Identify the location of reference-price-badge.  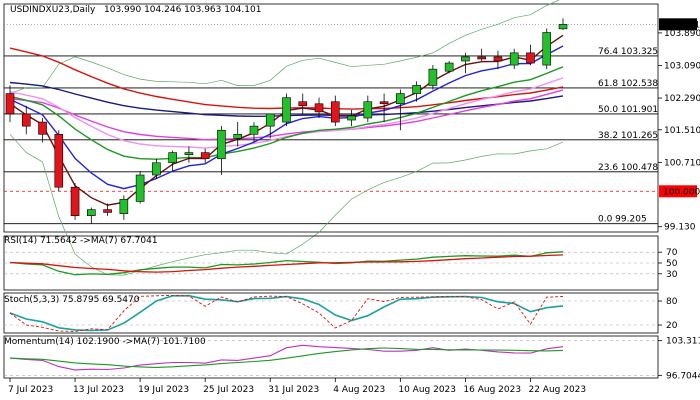
(678, 191).